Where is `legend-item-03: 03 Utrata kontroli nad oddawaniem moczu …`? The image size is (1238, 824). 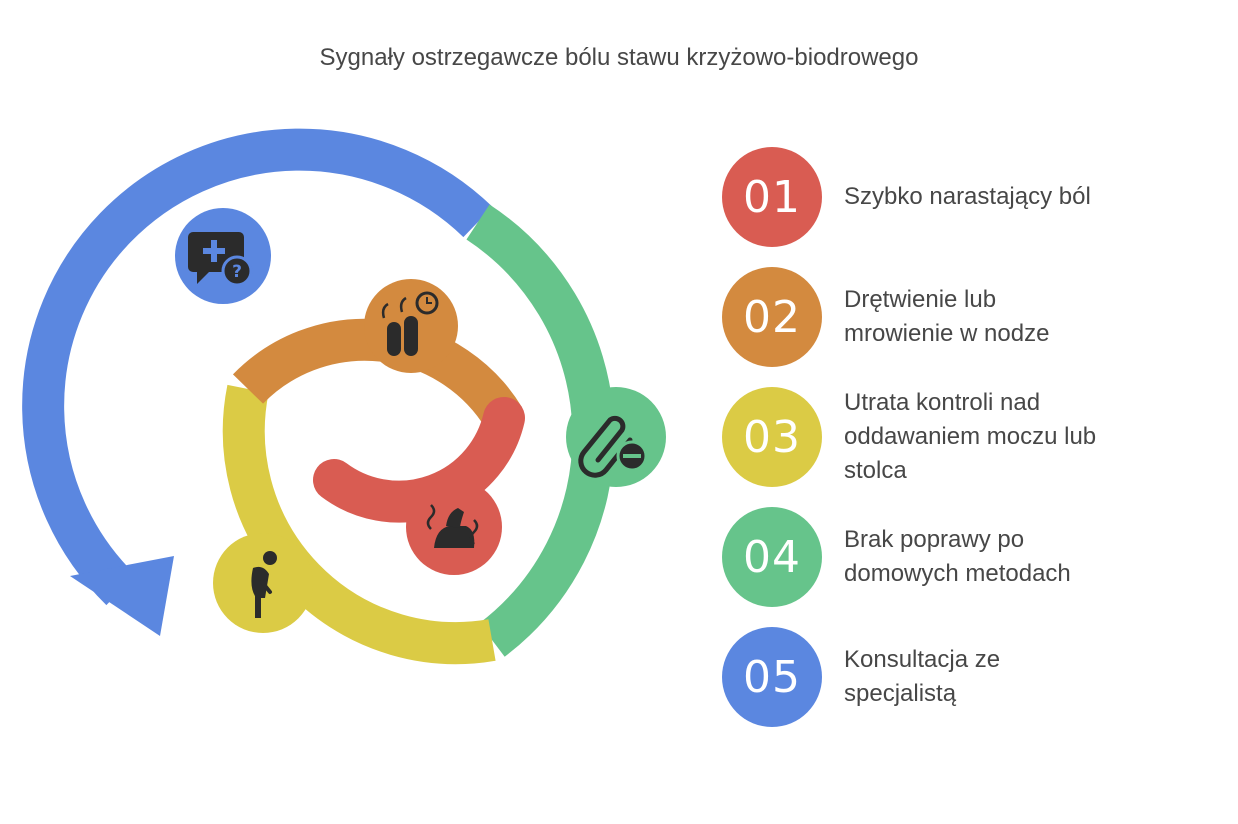 legend-item-03: 03 Utrata kontroli nad oddawaniem moczu … is located at coordinates (962, 437).